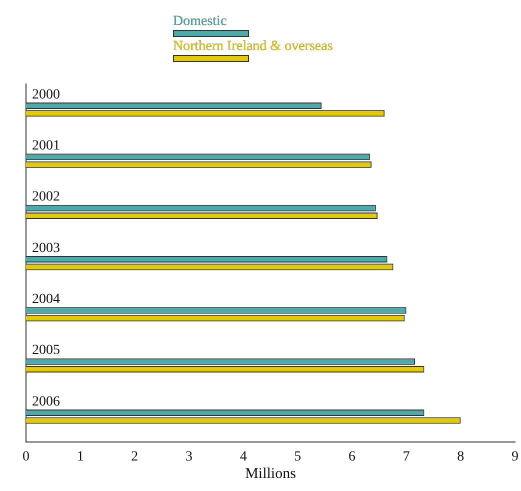  What do you see at coordinates (515, 456) in the screenshot?
I see `x-tick-label: 9` at bounding box center [515, 456].